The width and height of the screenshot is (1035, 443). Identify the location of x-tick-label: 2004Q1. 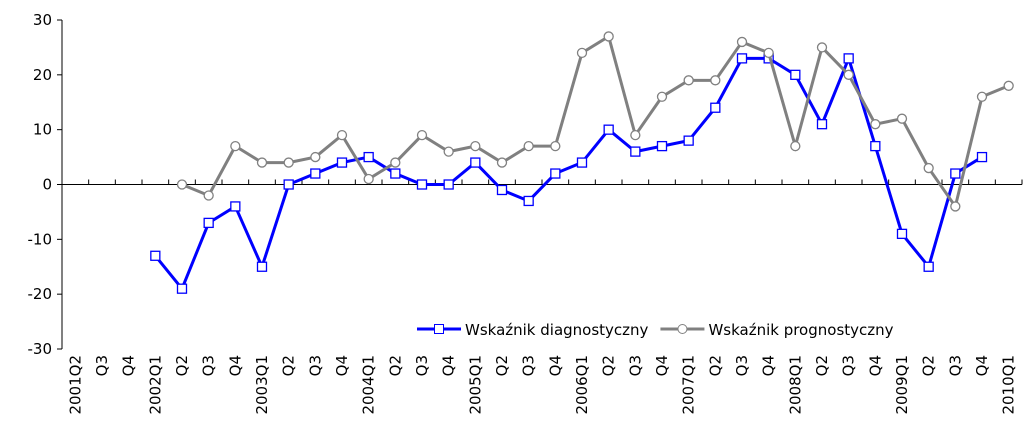
(369, 385).